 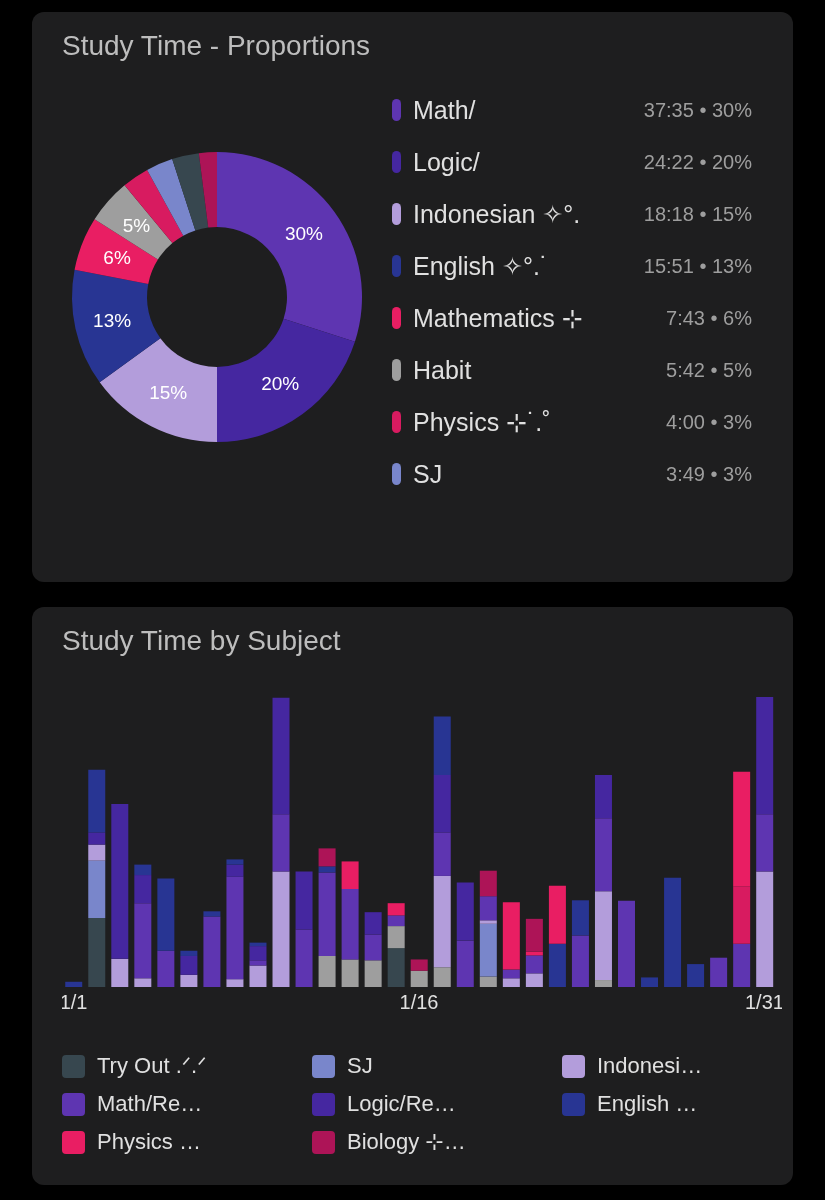 I want to click on legend-label: Habit, so click(x=443, y=370).